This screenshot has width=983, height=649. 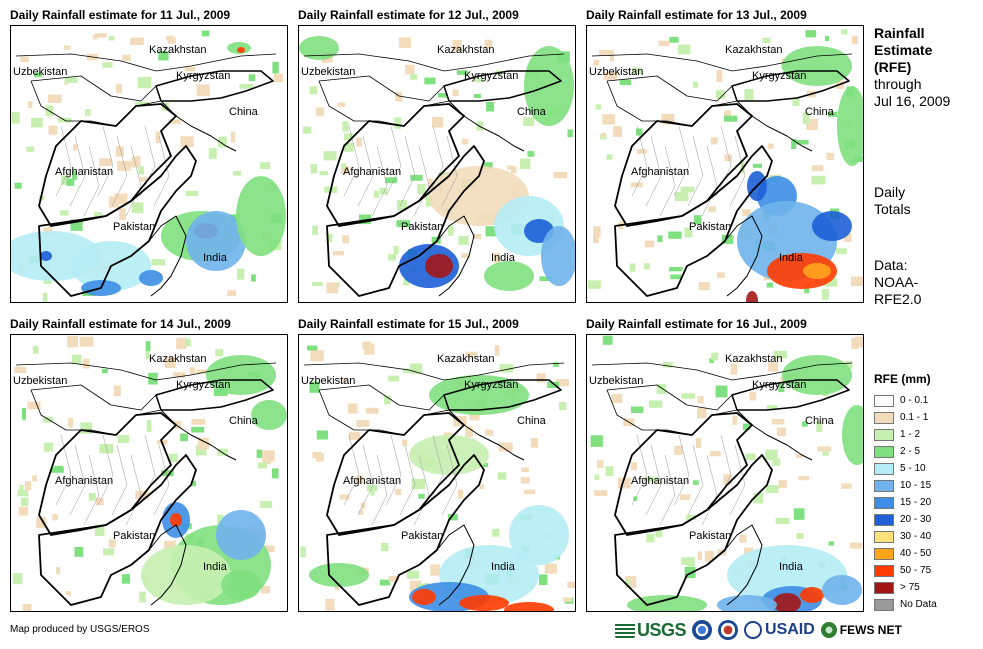 I want to click on legend-label: 2 - 5, so click(x=910, y=451).